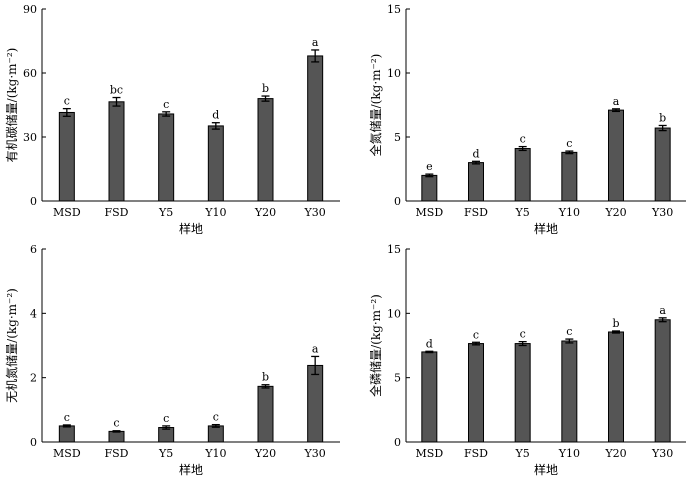 This screenshot has height=481, width=700. I want to click on y-axis-title: 全氮储量/(kg·m⁻²), so click(375, 105).